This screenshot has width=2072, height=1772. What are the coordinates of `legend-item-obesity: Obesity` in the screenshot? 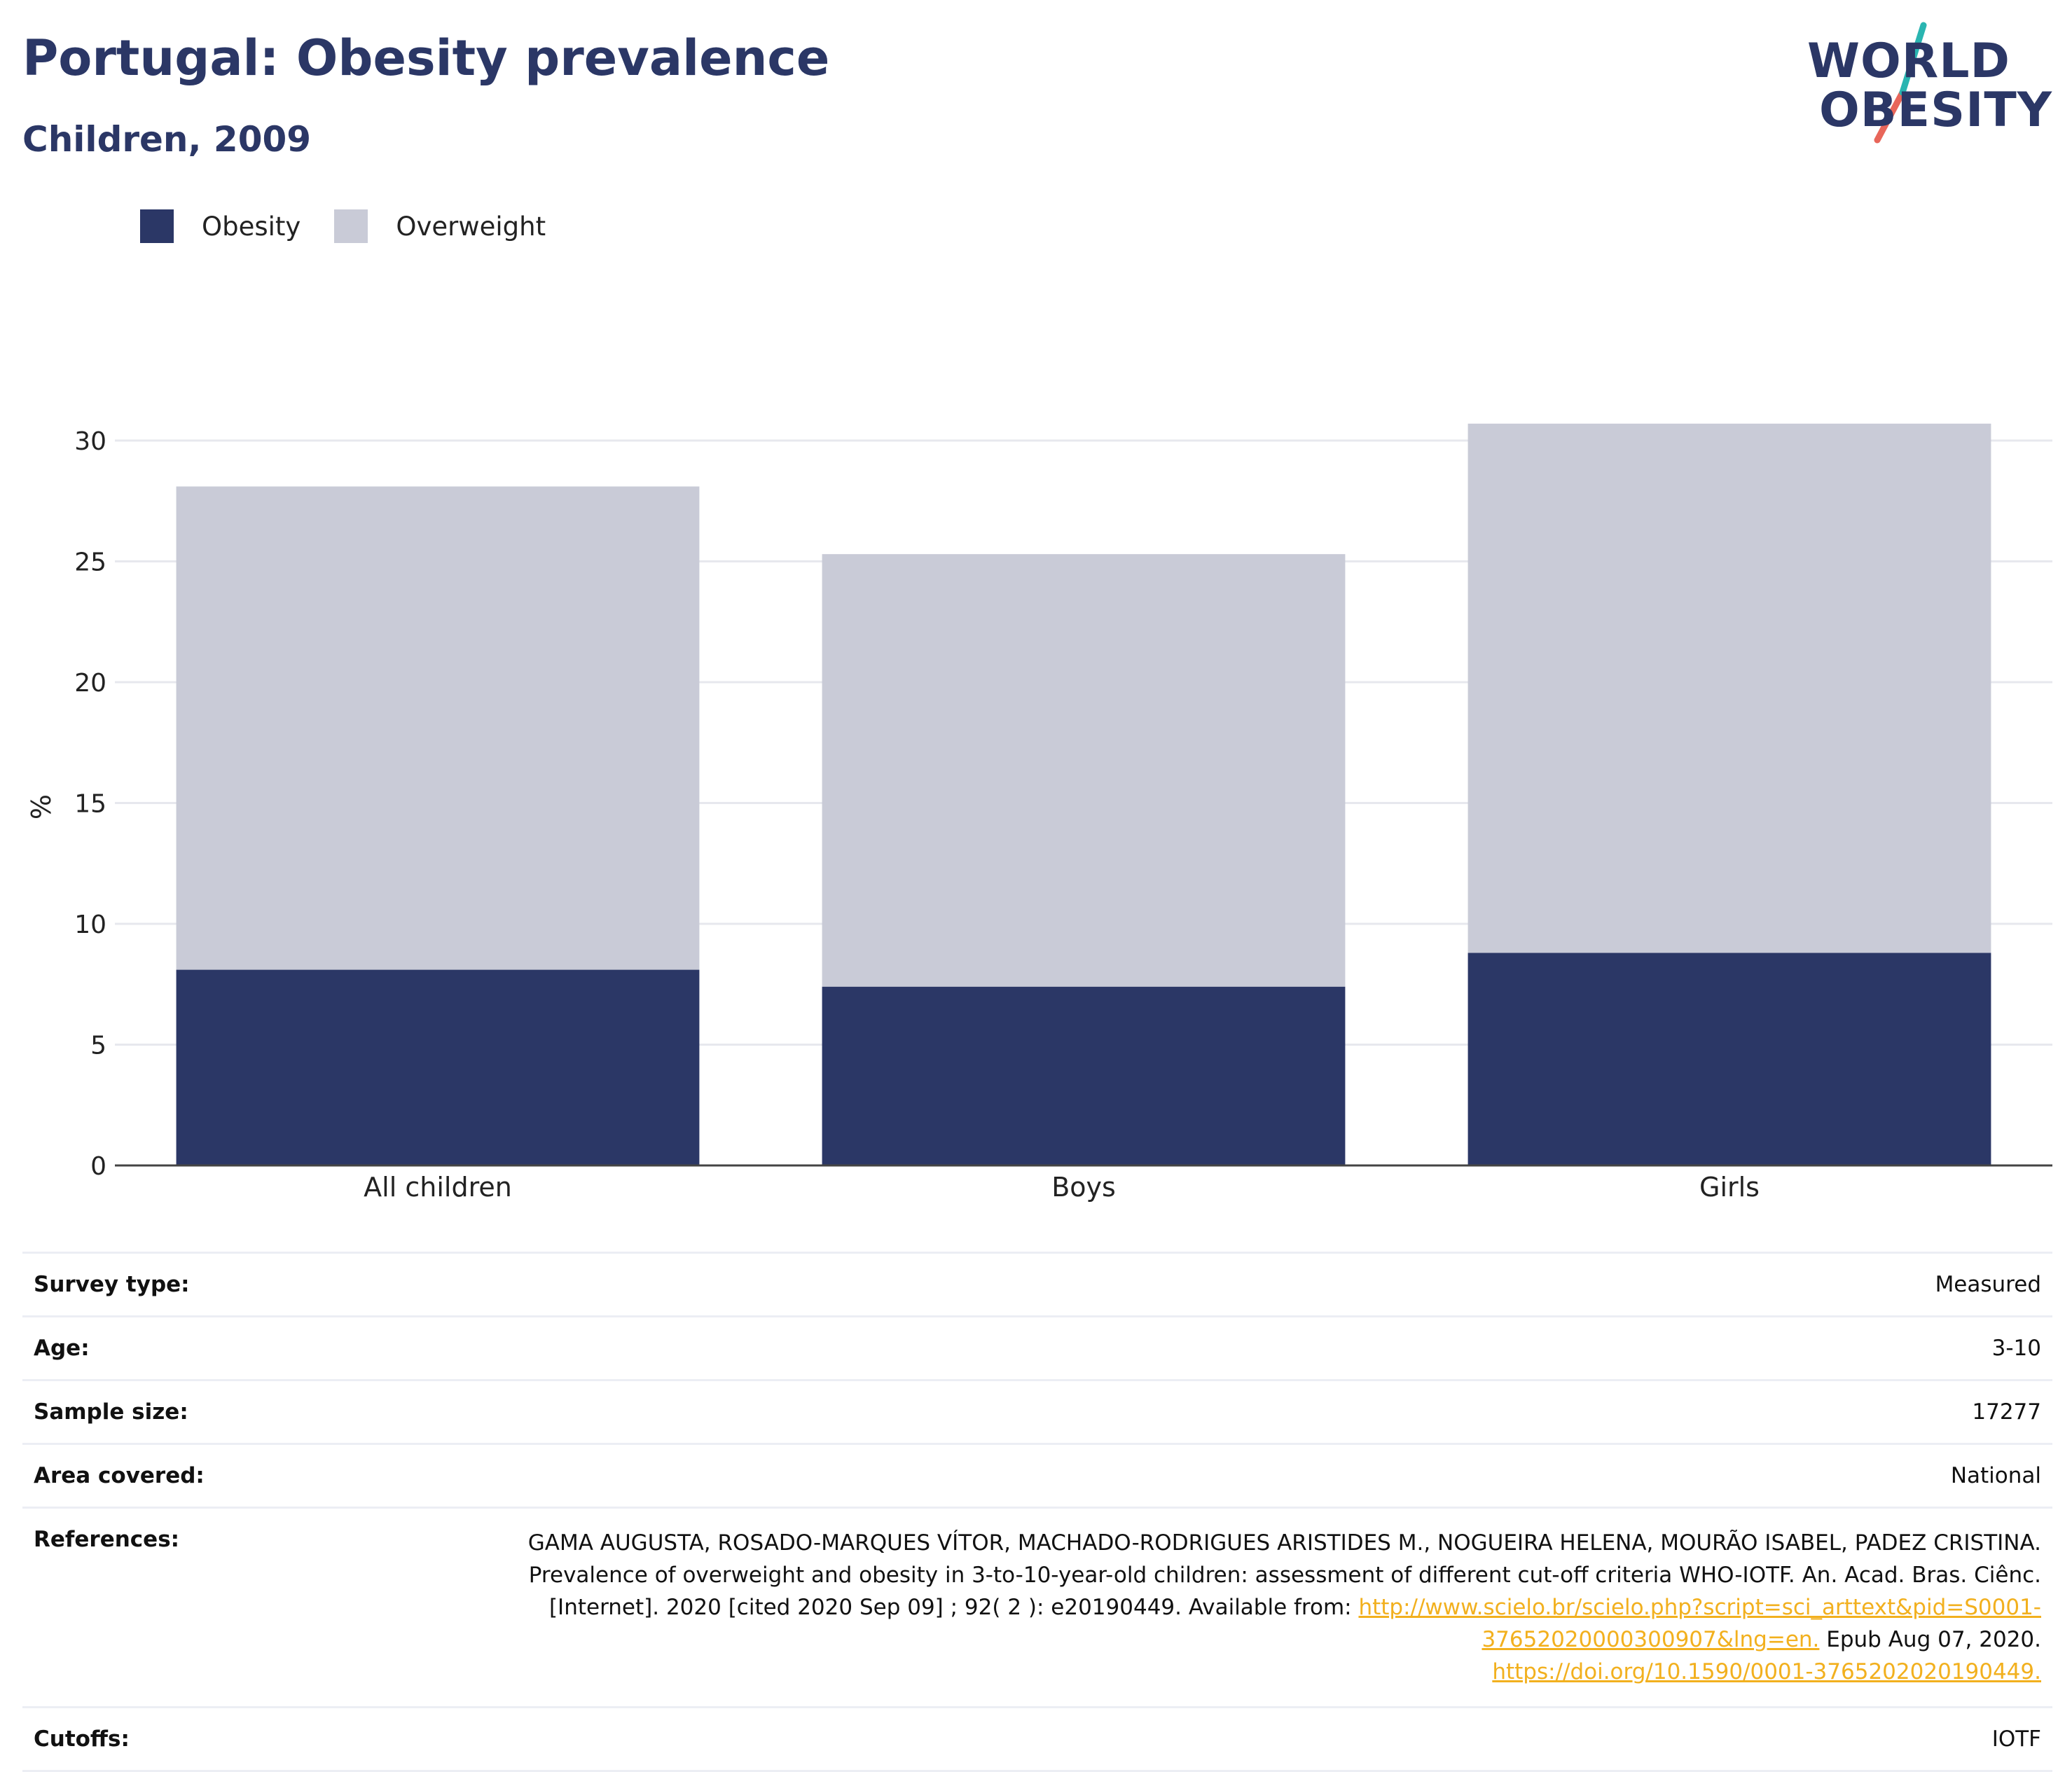 It's located at (221, 226).